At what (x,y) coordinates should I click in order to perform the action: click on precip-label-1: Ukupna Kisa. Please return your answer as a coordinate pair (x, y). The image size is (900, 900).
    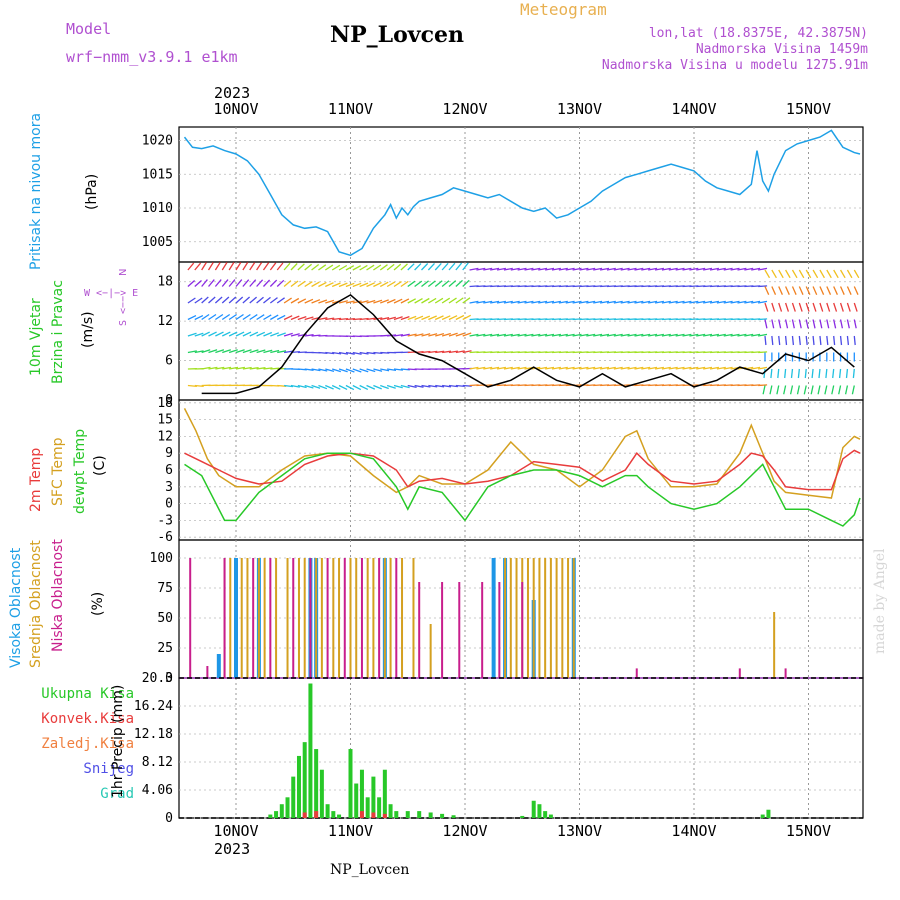
    Looking at the image, I should click on (87, 694).